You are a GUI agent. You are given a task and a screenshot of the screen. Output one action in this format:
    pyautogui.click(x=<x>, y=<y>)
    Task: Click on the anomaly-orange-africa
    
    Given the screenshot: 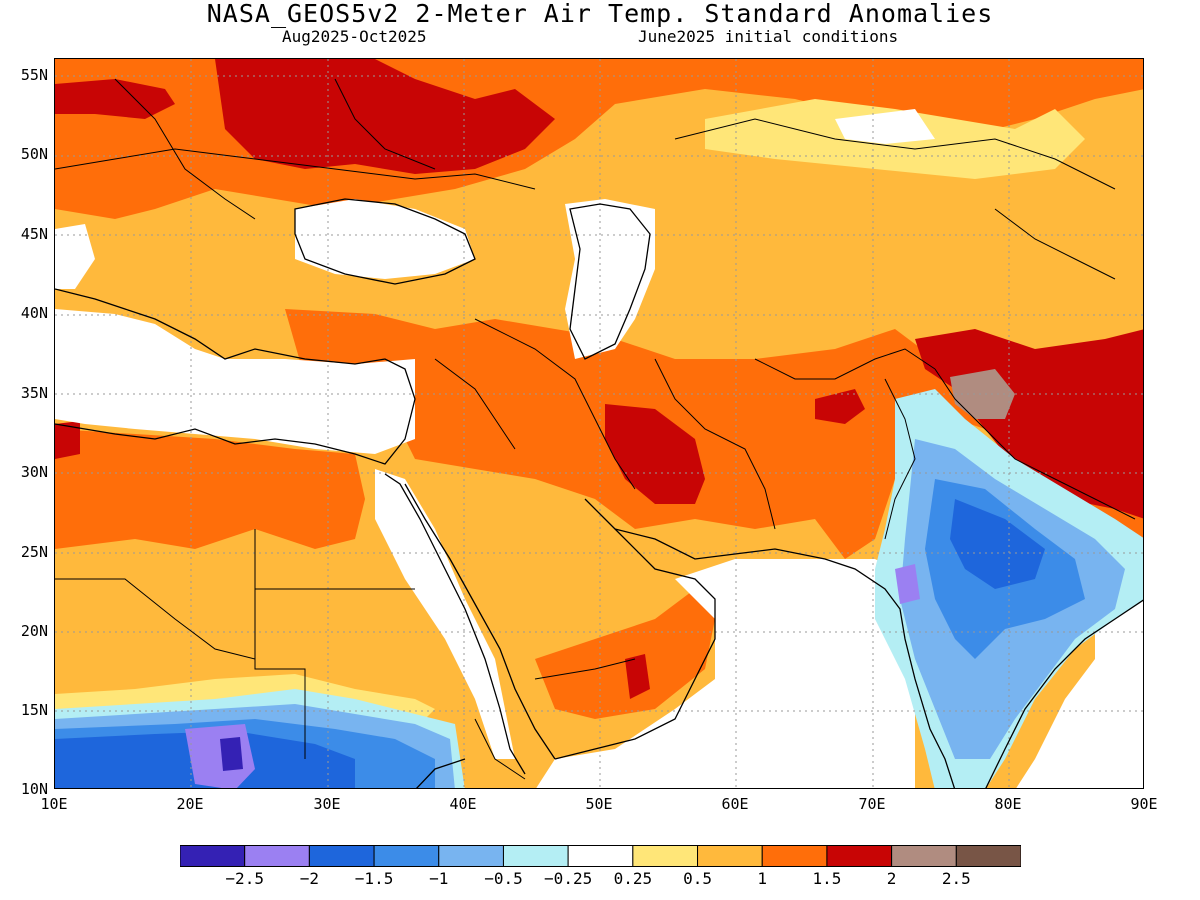 What is the action you would take?
    pyautogui.click(x=210, y=489)
    